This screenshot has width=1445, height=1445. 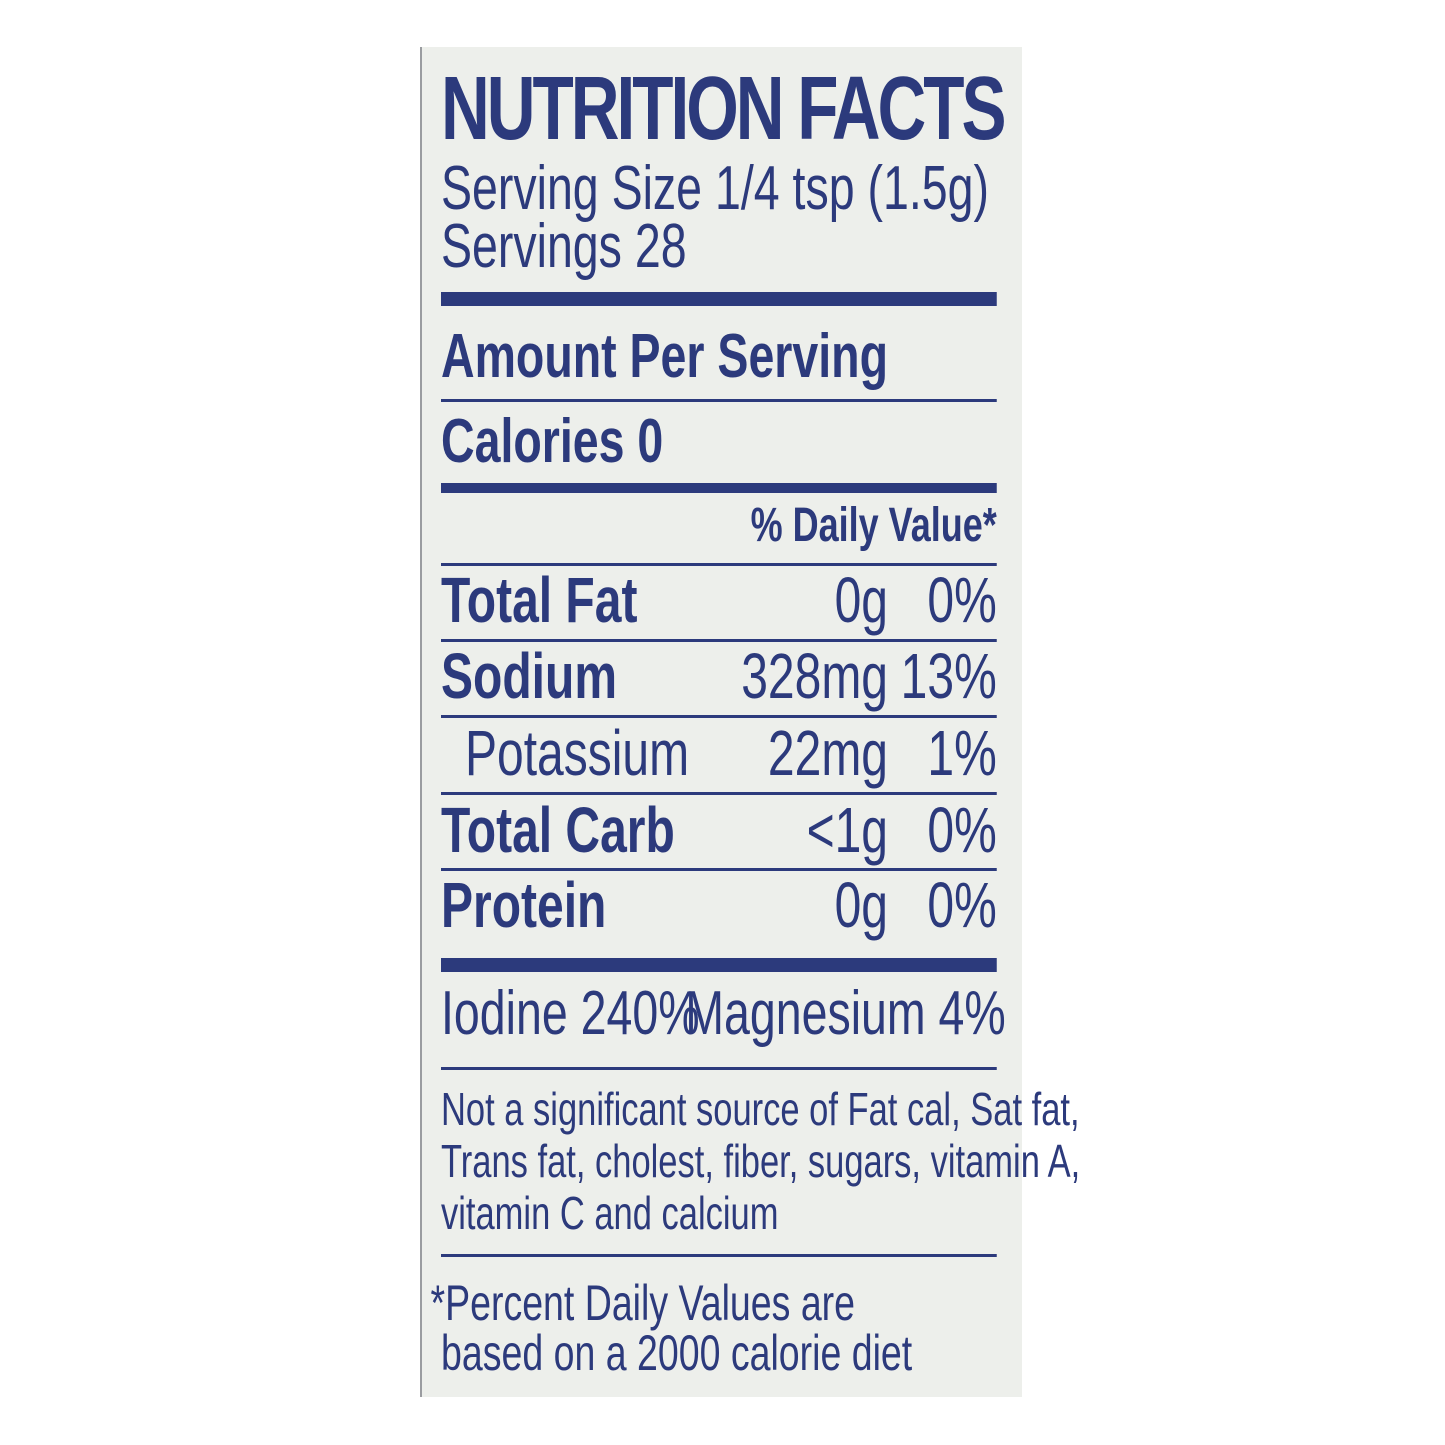 What do you see at coordinates (643, 1303) in the screenshot?
I see `footnote-line: *Percent Daily Values are` at bounding box center [643, 1303].